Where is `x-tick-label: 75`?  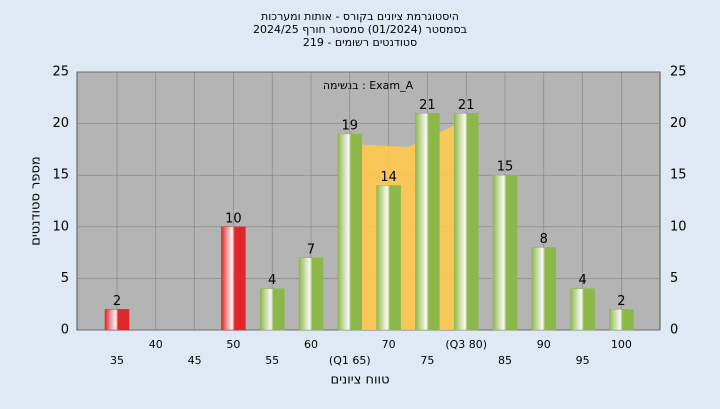
x-tick-label: 75 is located at coordinates (427, 360).